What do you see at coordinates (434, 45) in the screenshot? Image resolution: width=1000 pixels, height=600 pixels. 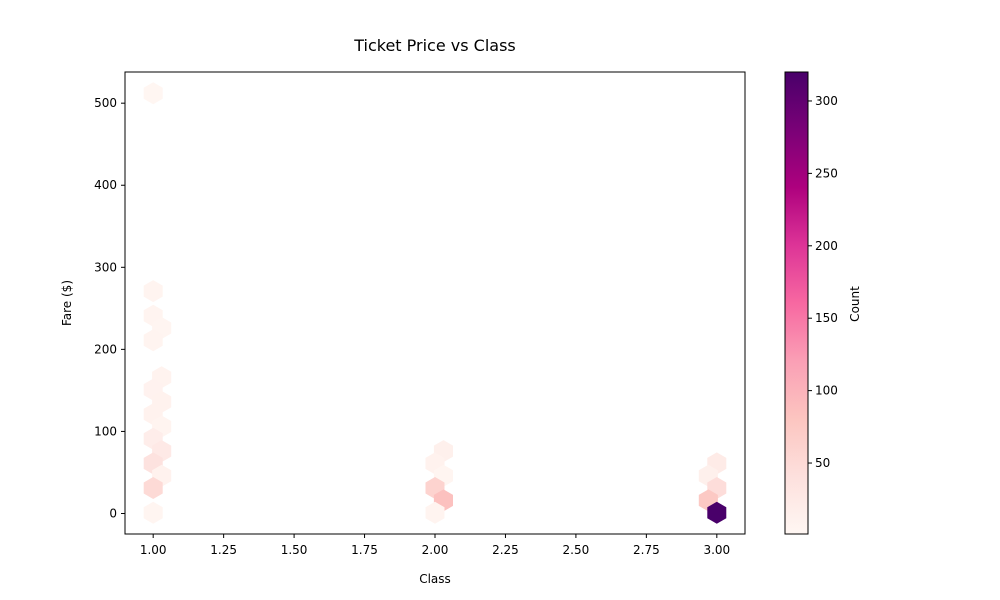 I see `chart-title: Ticket Price vs Class` at bounding box center [434, 45].